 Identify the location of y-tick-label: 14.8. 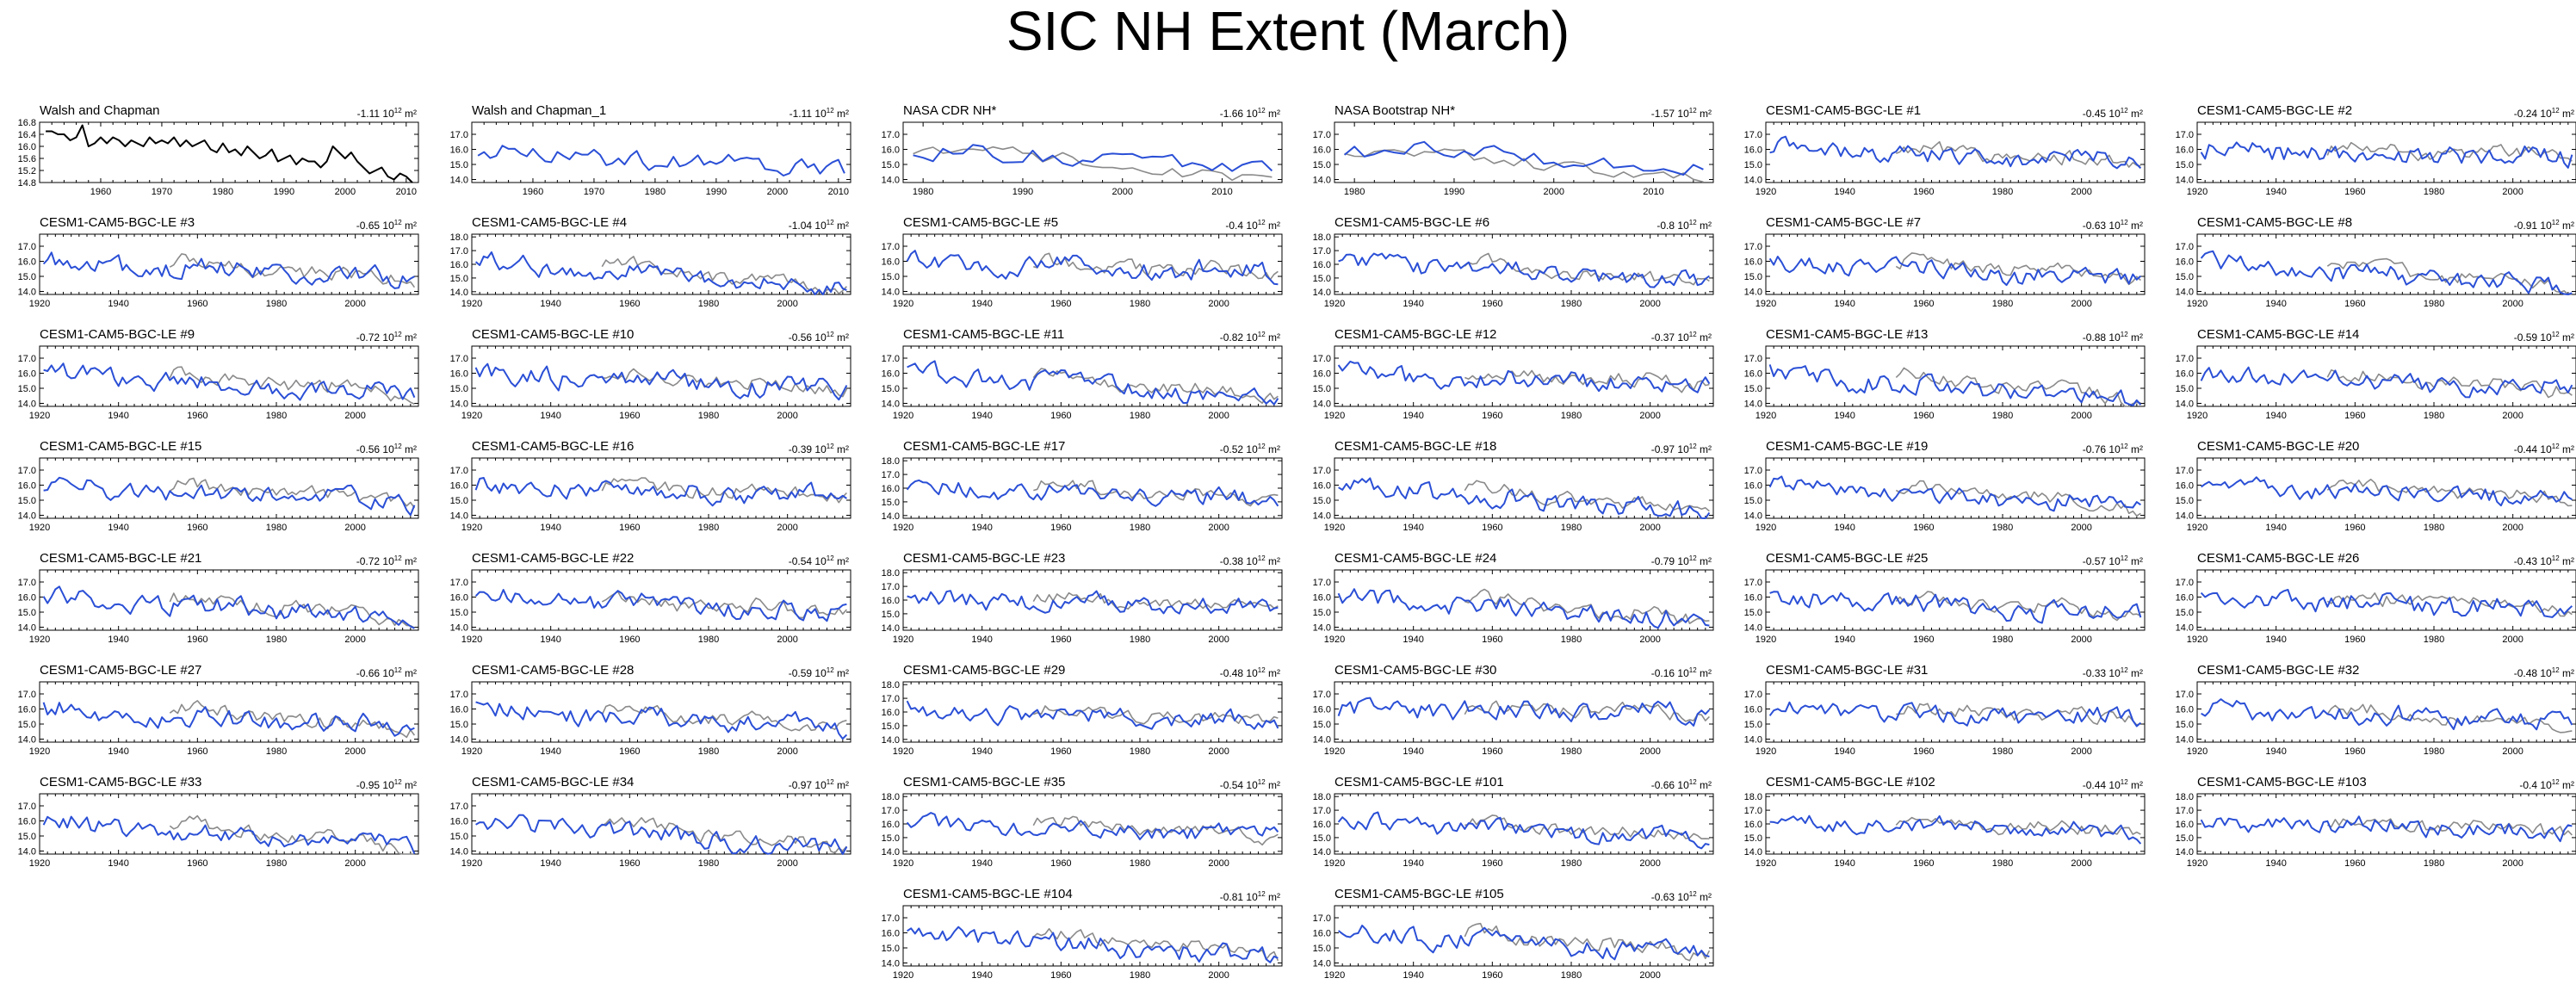
(27, 183).